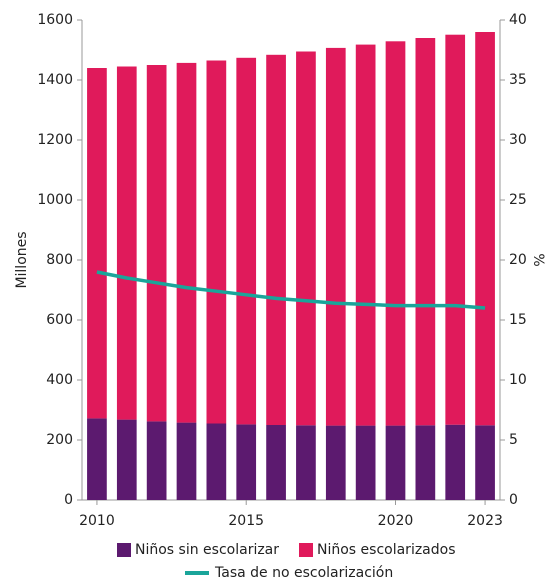 The image size is (546, 585). I want to click on y2-tick-label: 35, so click(518, 80).